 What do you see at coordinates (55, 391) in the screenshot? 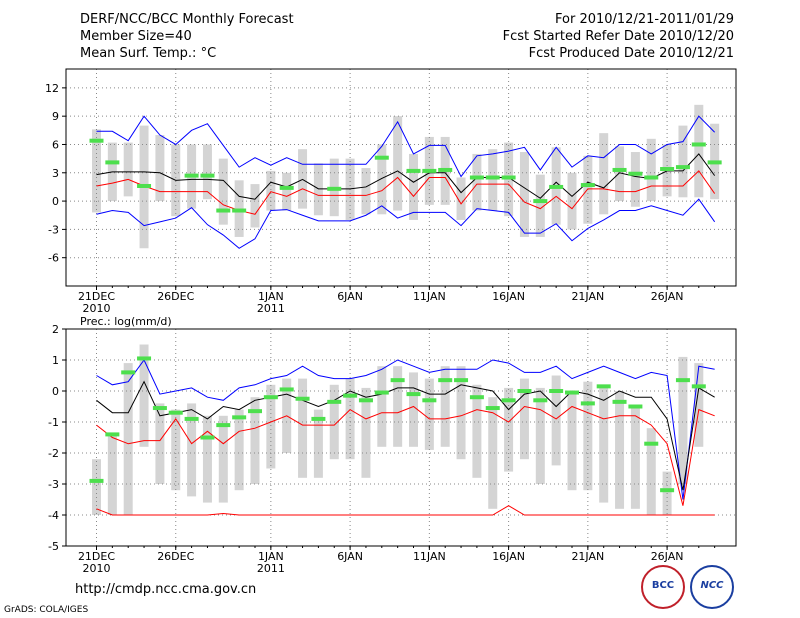
I see `panel2-ytick-label: 0` at bounding box center [55, 391].